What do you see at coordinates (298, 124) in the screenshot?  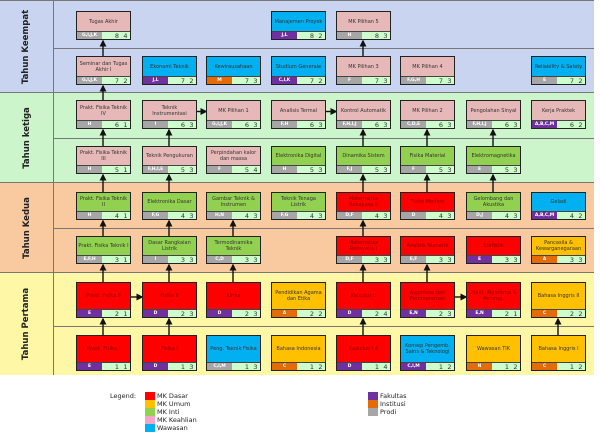 I see `course-footer: F,H 6 3` at bounding box center [298, 124].